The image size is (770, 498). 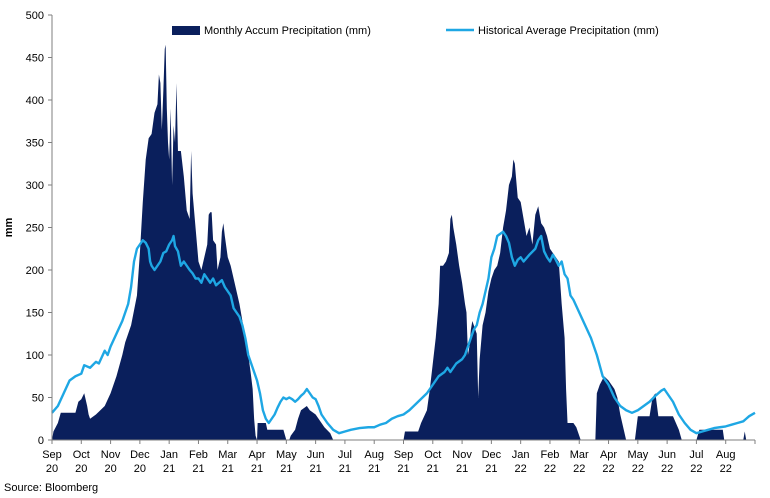 What do you see at coordinates (35, 356) in the screenshot?
I see `y-tick-label: 100` at bounding box center [35, 356].